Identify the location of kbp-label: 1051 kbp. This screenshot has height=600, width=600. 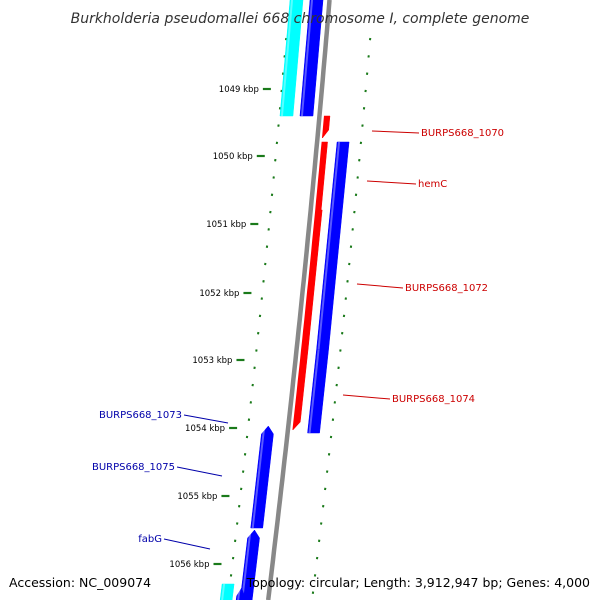
(226, 225).